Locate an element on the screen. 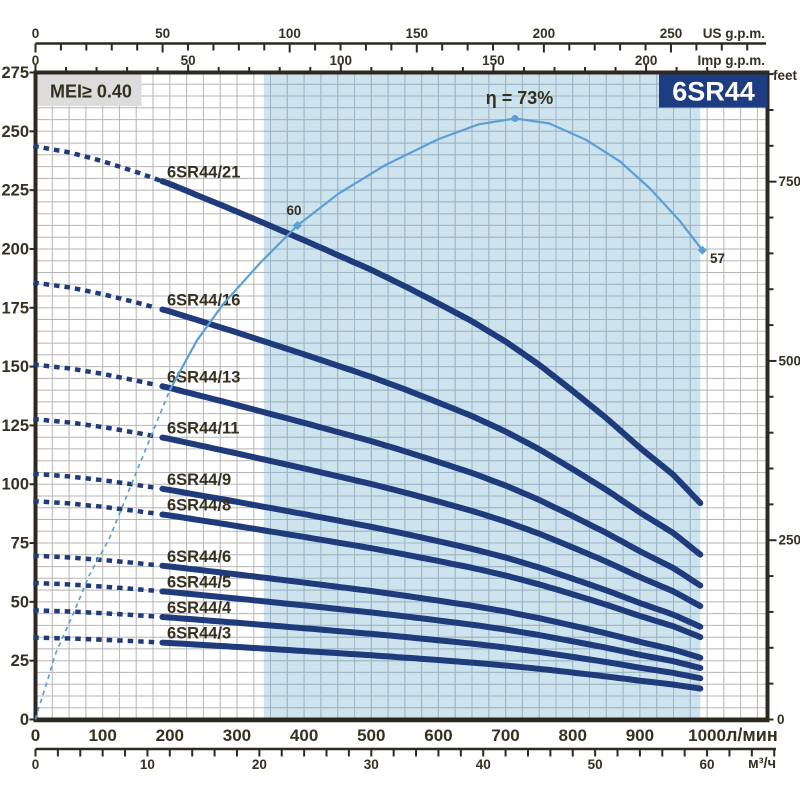 This screenshot has width=800, height=805. us-gpm-tick-label: 200 is located at coordinates (544, 33).